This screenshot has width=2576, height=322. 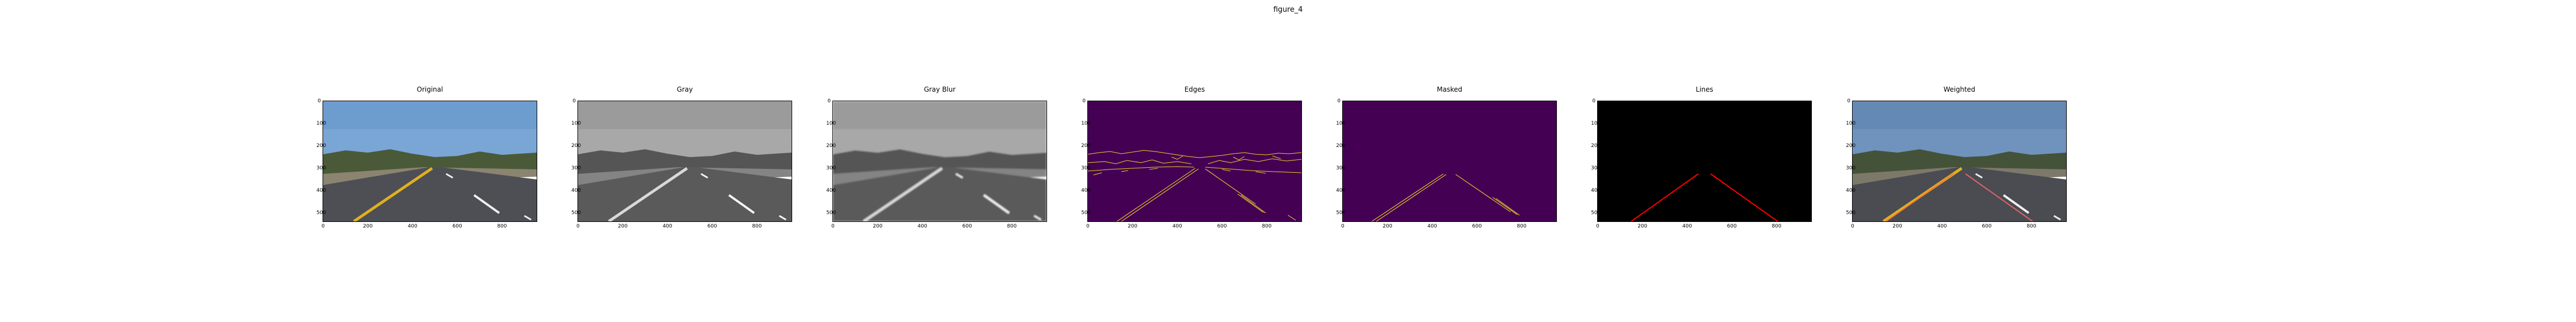 I want to click on panel-title: Edges, so click(x=1194, y=89).